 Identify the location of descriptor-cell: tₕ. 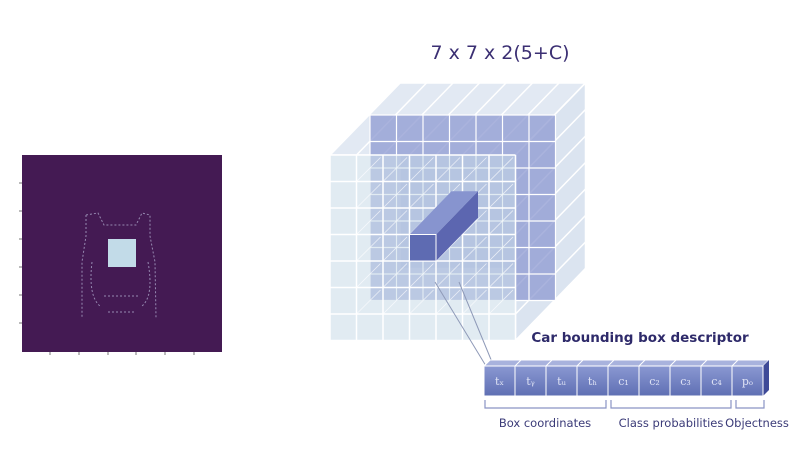
(592, 378).